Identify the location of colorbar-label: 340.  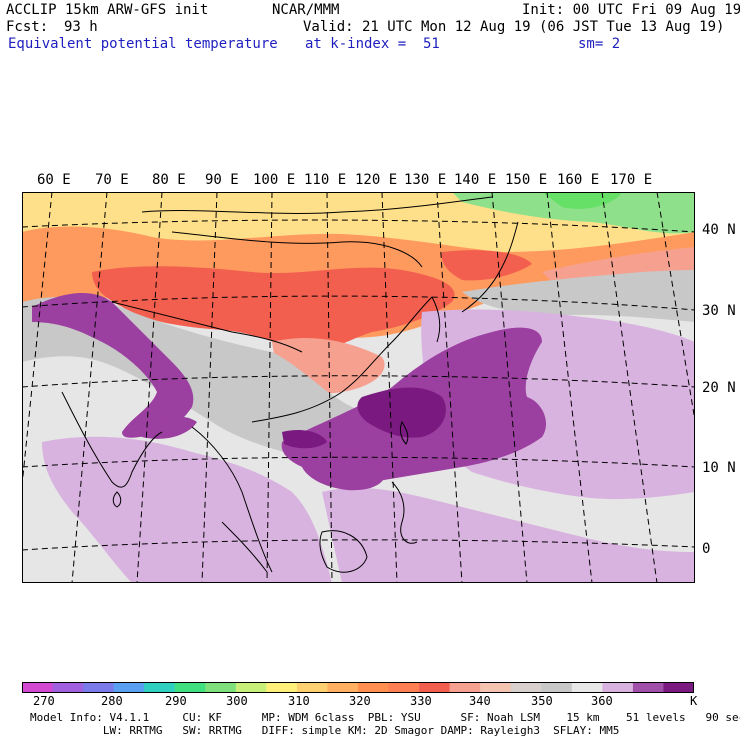
(480, 701).